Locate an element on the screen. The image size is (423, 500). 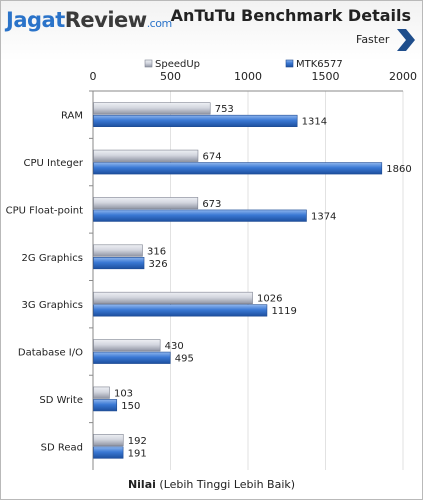
category-label: 2G Graphics is located at coordinates (52, 258).